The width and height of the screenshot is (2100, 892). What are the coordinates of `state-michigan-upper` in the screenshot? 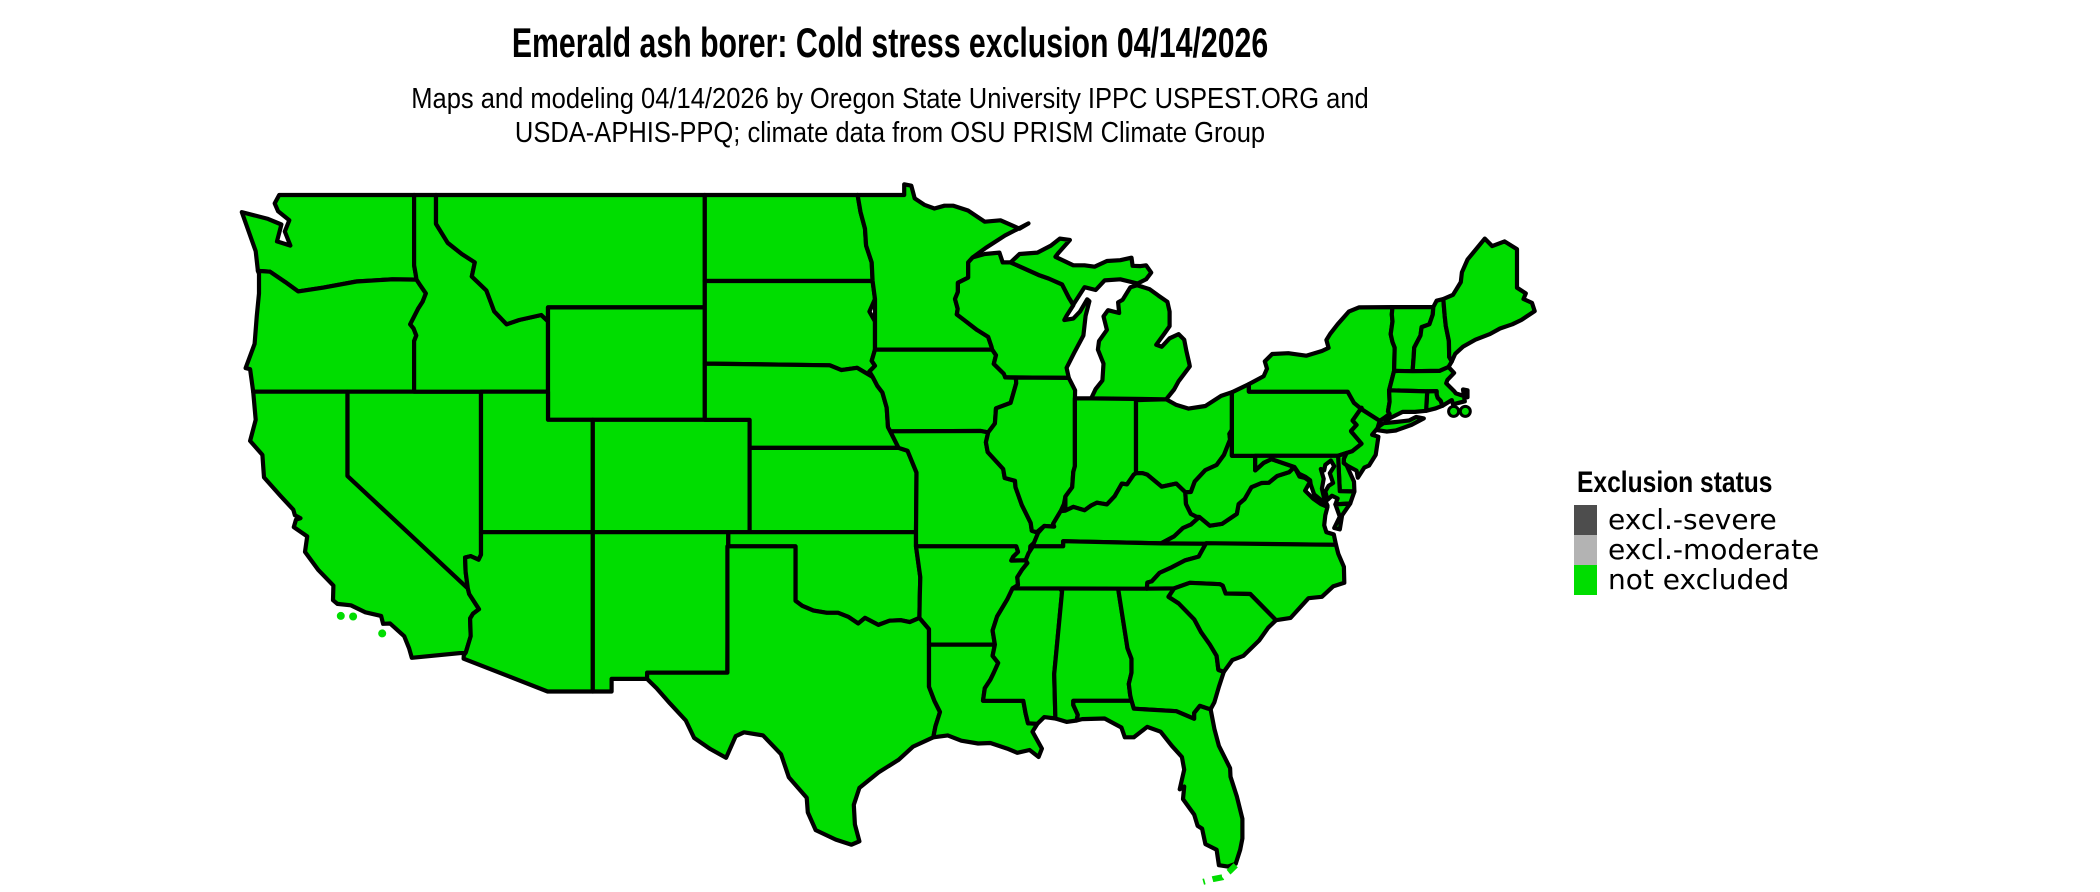 It's located at (1081, 271).